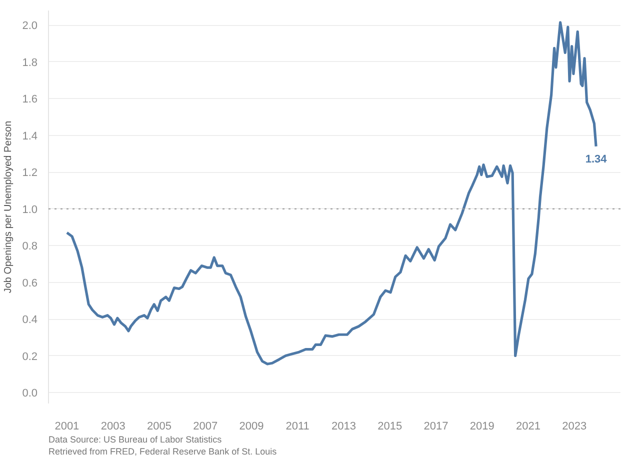 Image resolution: width=625 pixels, height=456 pixels. What do you see at coordinates (30, 283) in the screenshot?
I see `y-tick-label: 0.6` at bounding box center [30, 283].